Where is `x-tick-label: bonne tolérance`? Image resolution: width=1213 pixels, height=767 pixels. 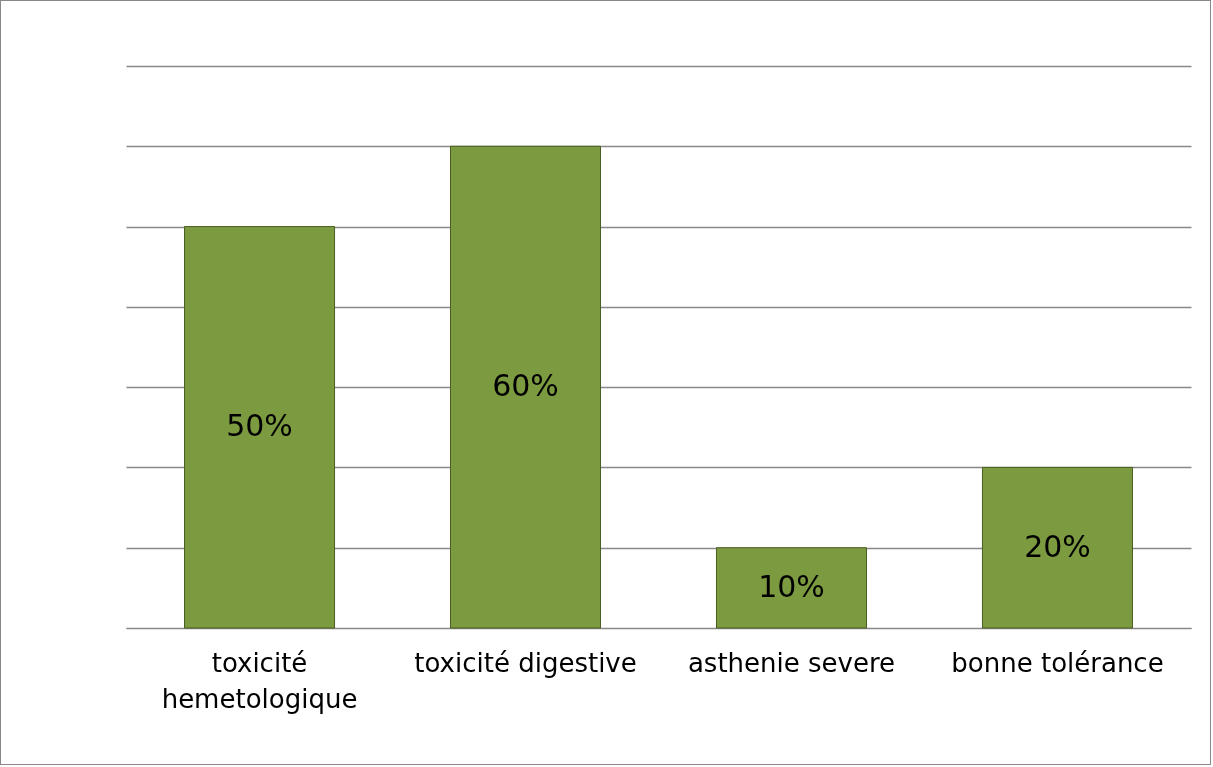
x-tick-label: bonne tolérance is located at coordinates (1057, 662).